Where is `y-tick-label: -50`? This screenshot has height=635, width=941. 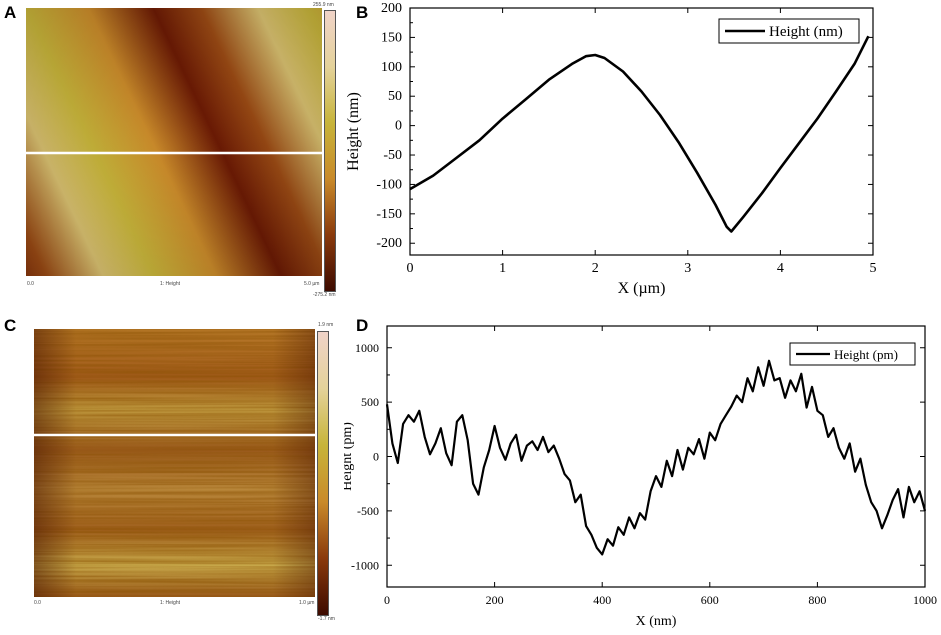
y-tick-label: -50 is located at coordinates (392, 155).